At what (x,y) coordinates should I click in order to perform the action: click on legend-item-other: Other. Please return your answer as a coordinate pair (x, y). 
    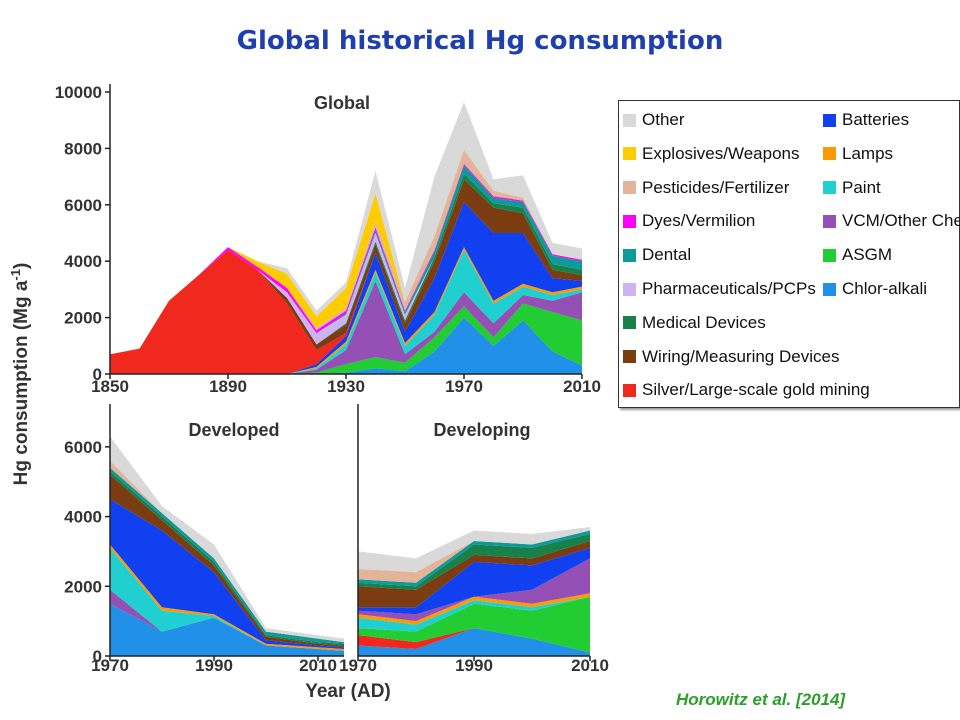
    Looking at the image, I should click on (654, 120).